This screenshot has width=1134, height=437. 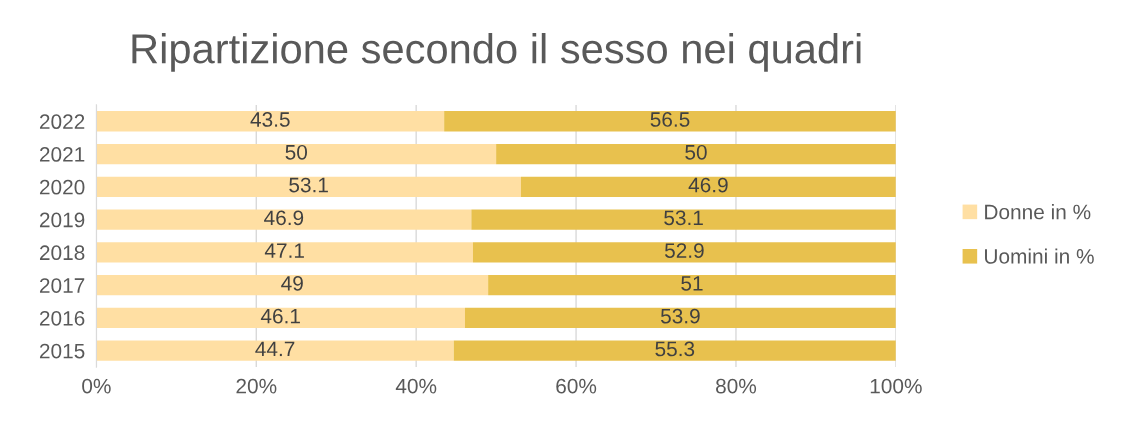 What do you see at coordinates (62, 318) in the screenshot?
I see `y-tick-label: 2016` at bounding box center [62, 318].